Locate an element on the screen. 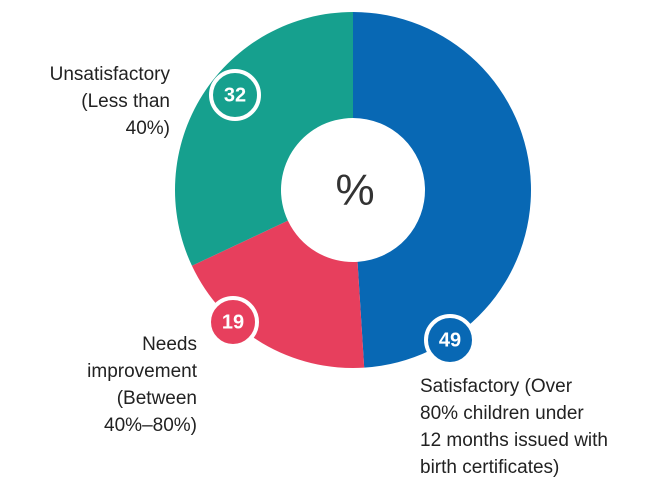 The height and width of the screenshot is (479, 670). category-label: Unsatisfactory (Less than 40%) is located at coordinates (109, 101).